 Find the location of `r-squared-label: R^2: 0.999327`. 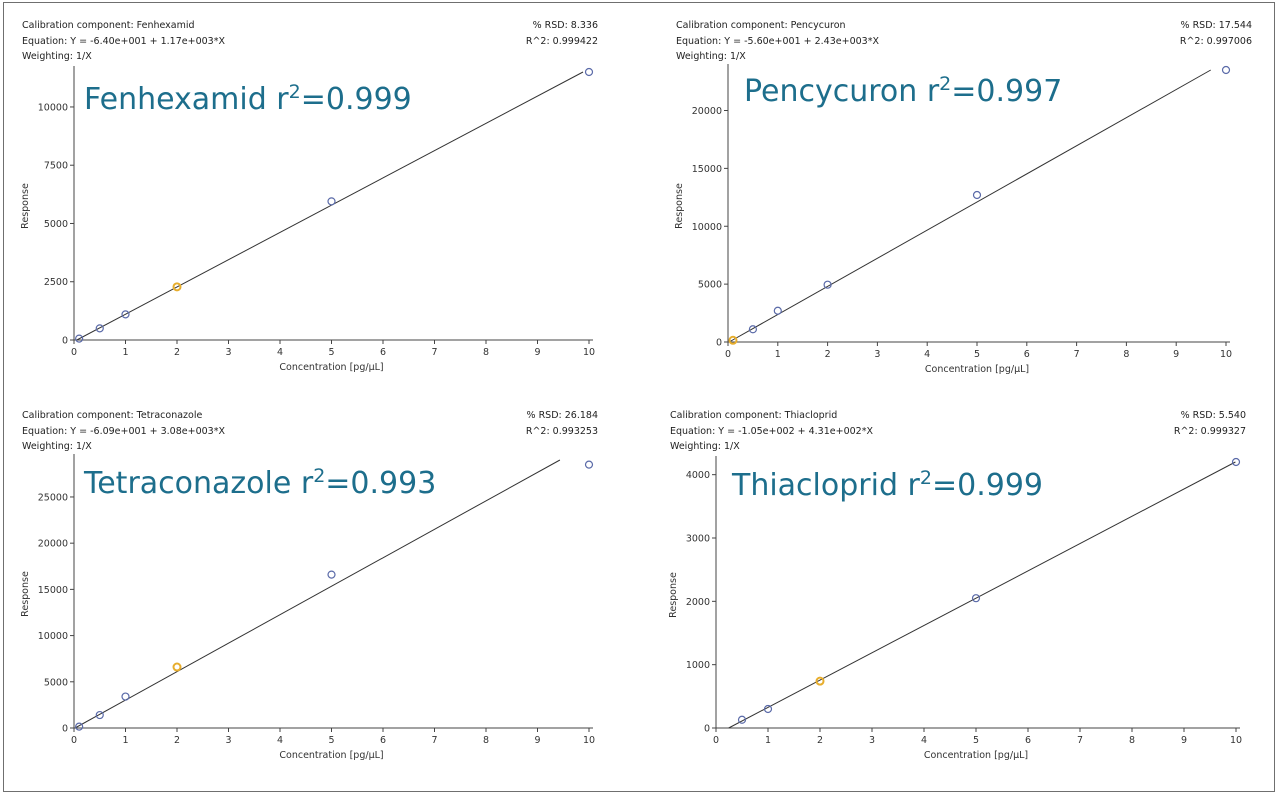

r-squared-label: R^2: 0.999327 is located at coordinates (1209, 431).